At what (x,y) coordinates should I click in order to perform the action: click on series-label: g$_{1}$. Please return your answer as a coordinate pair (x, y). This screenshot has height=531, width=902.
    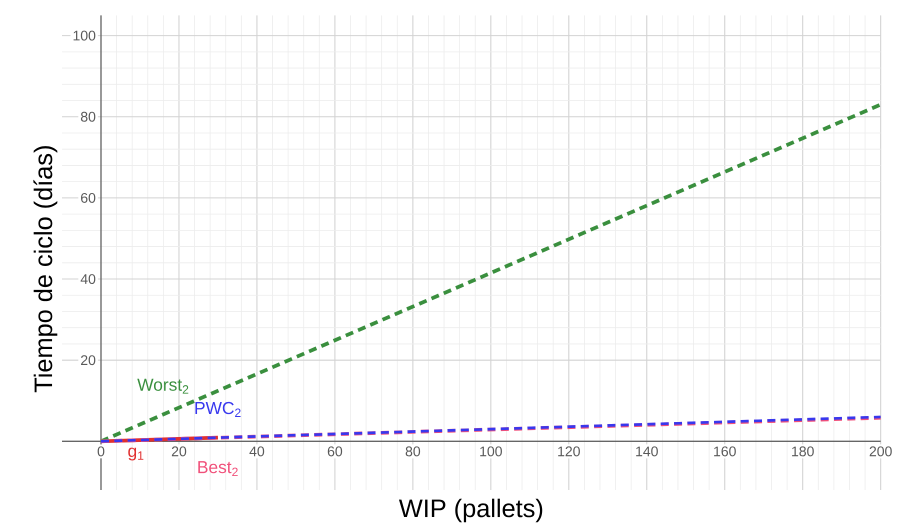
    Looking at the image, I should click on (136, 454).